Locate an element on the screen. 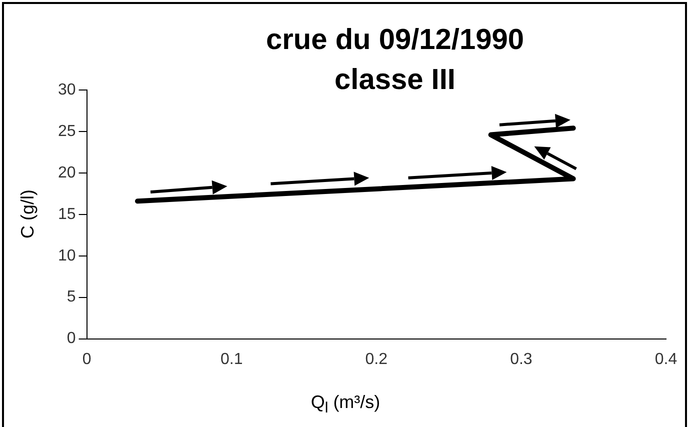 This screenshot has width=691, height=427. x-axis-title: Q$_{l}$ (m³/s) is located at coordinates (346, 404).